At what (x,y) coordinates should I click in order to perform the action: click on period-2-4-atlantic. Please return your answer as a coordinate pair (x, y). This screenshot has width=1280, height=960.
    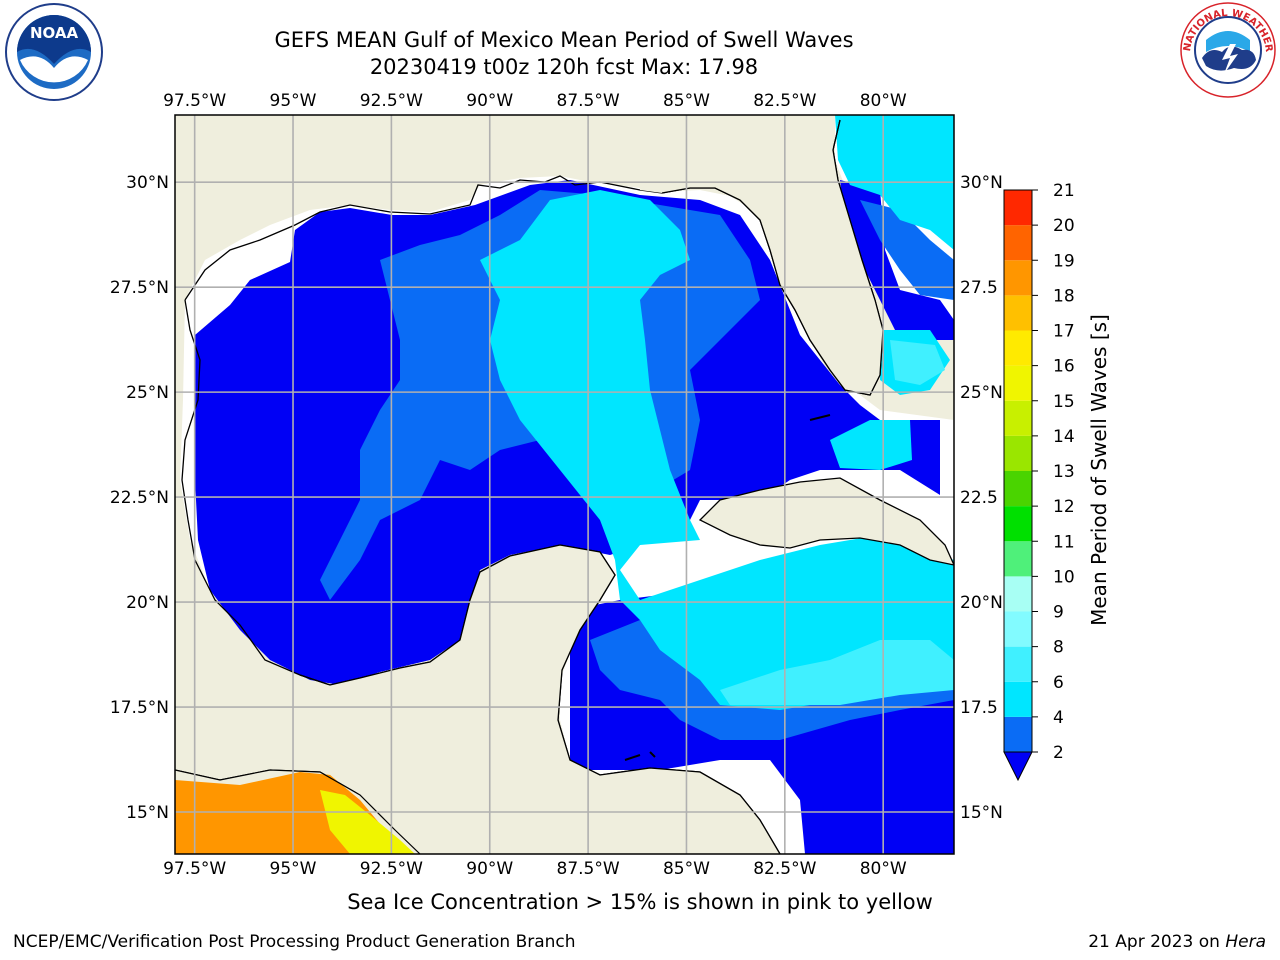
    Looking at the image, I should click on (897, 260).